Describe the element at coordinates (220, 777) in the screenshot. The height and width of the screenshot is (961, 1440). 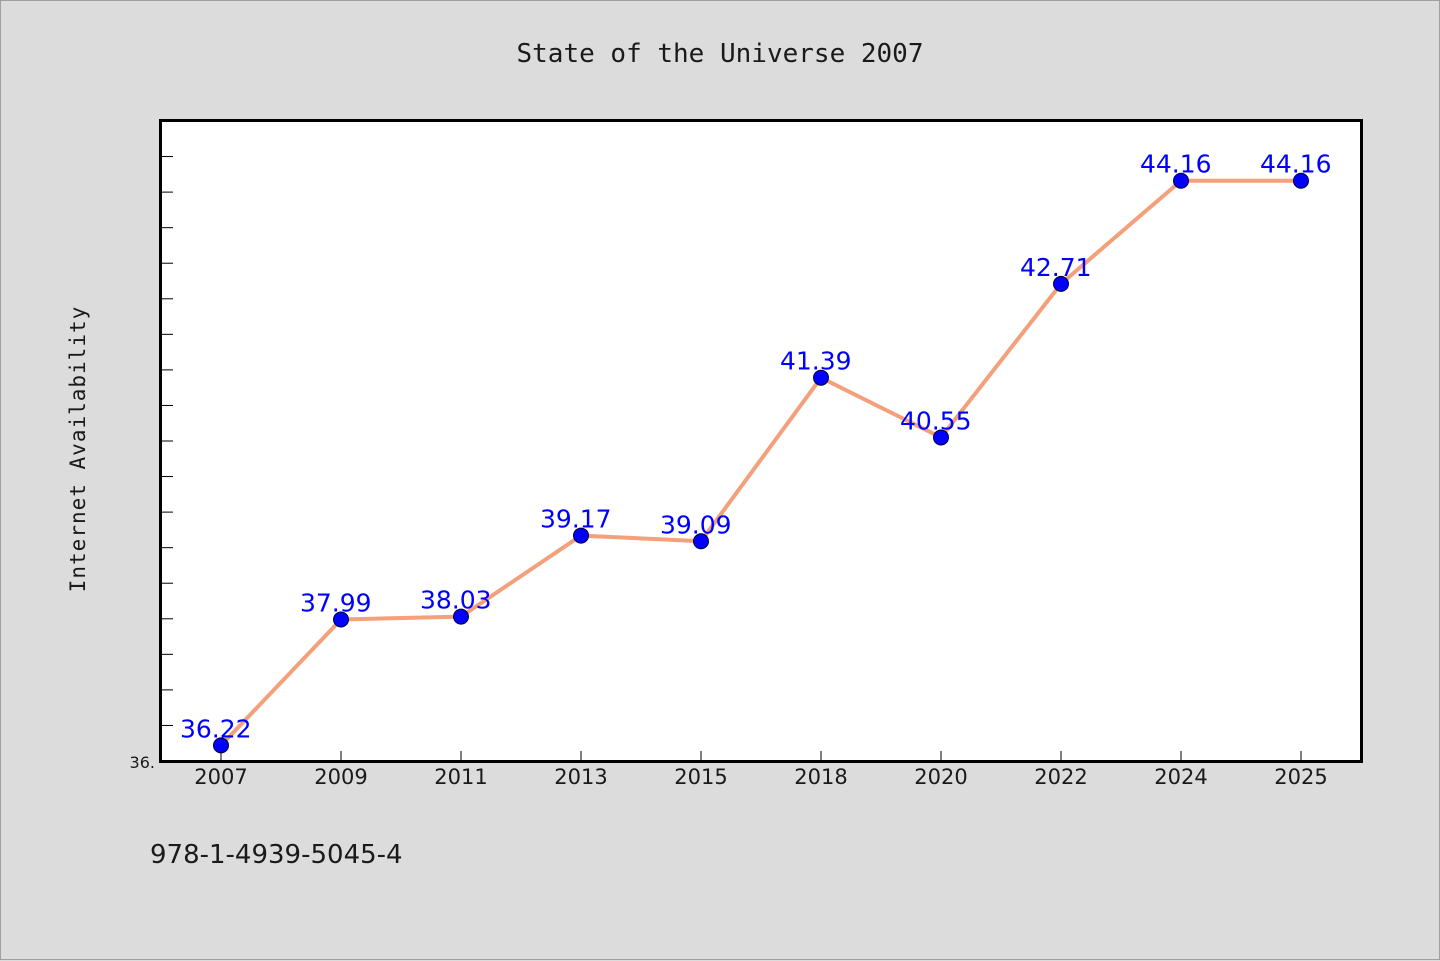
I see `x-tick-label: 2007` at that location.